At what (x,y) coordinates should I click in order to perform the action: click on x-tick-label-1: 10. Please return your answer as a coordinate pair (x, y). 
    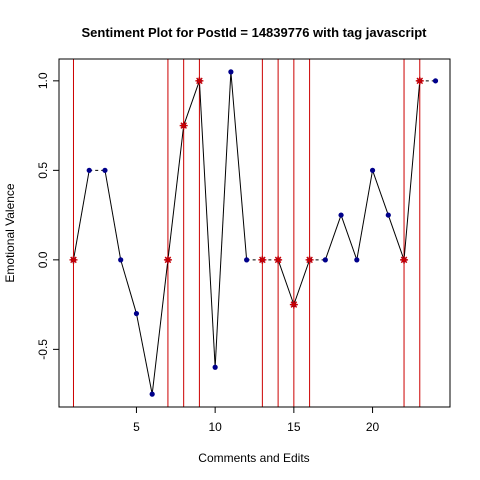
    Looking at the image, I should click on (215, 427).